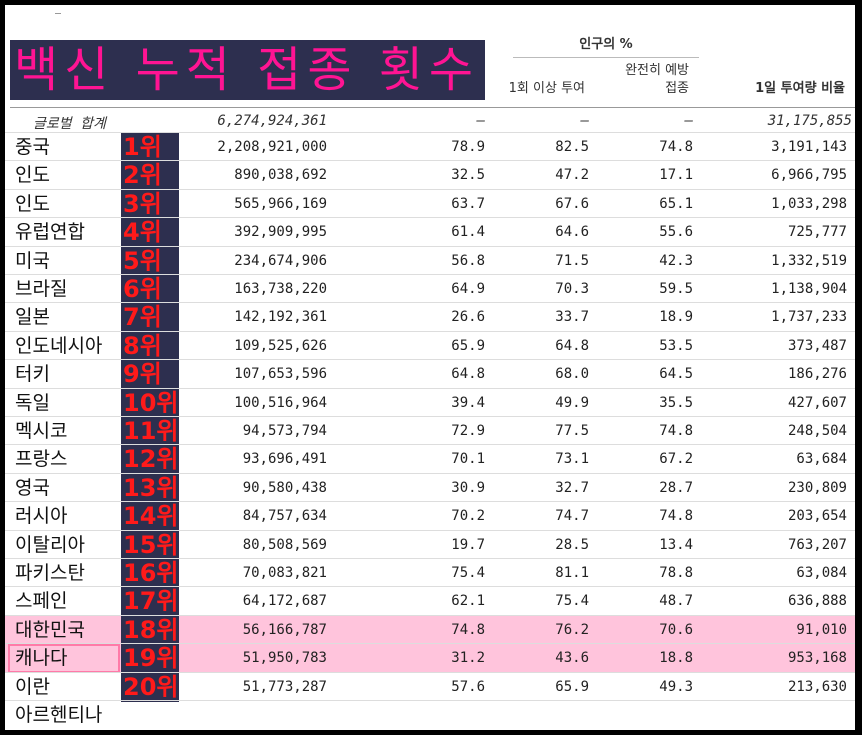  What do you see at coordinates (150, 488) in the screenshot?
I see `rank-badge: 13위` at bounding box center [150, 488].